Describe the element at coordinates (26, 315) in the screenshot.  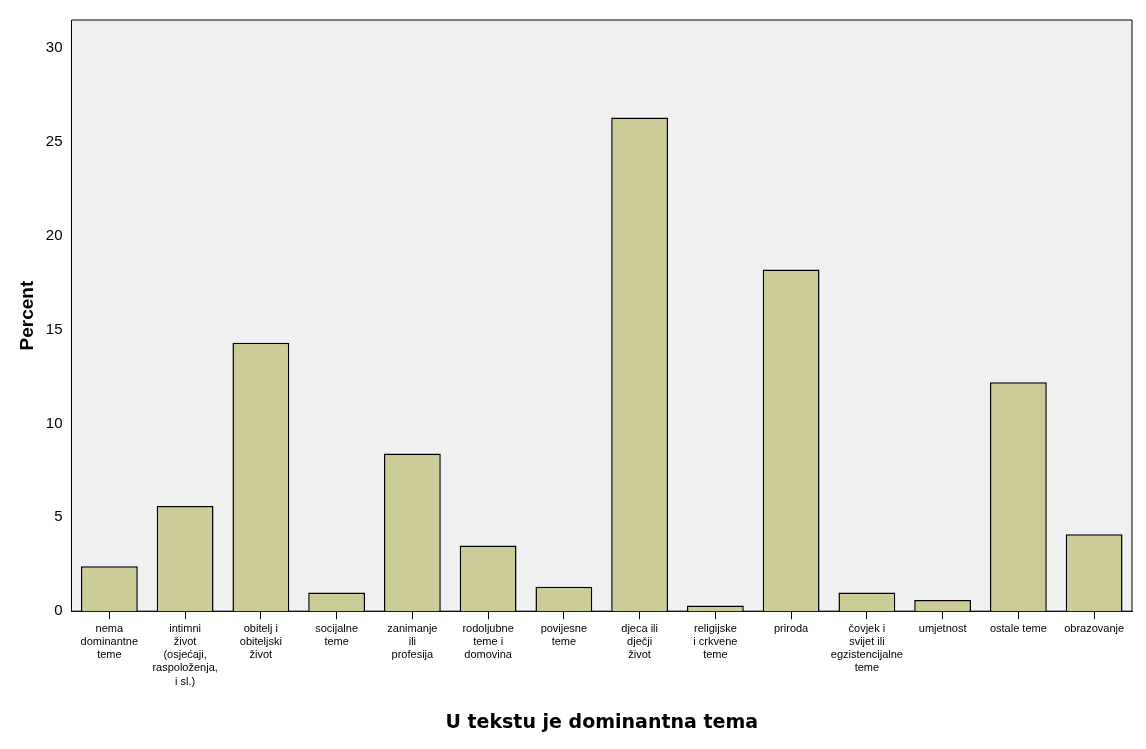
I see `y-axis-title: Percent` at that location.